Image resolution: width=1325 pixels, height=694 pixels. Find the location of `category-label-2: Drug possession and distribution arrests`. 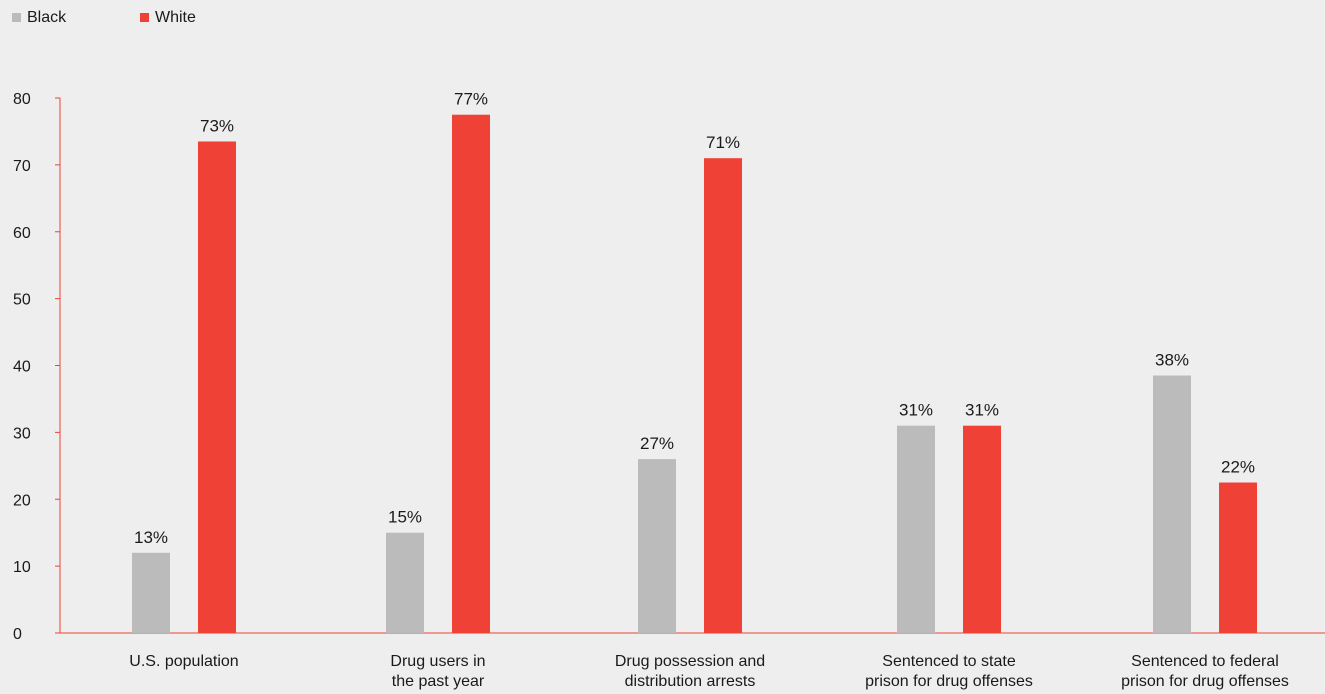

category-label-2: Drug possession and distribution arrests is located at coordinates (690, 671).